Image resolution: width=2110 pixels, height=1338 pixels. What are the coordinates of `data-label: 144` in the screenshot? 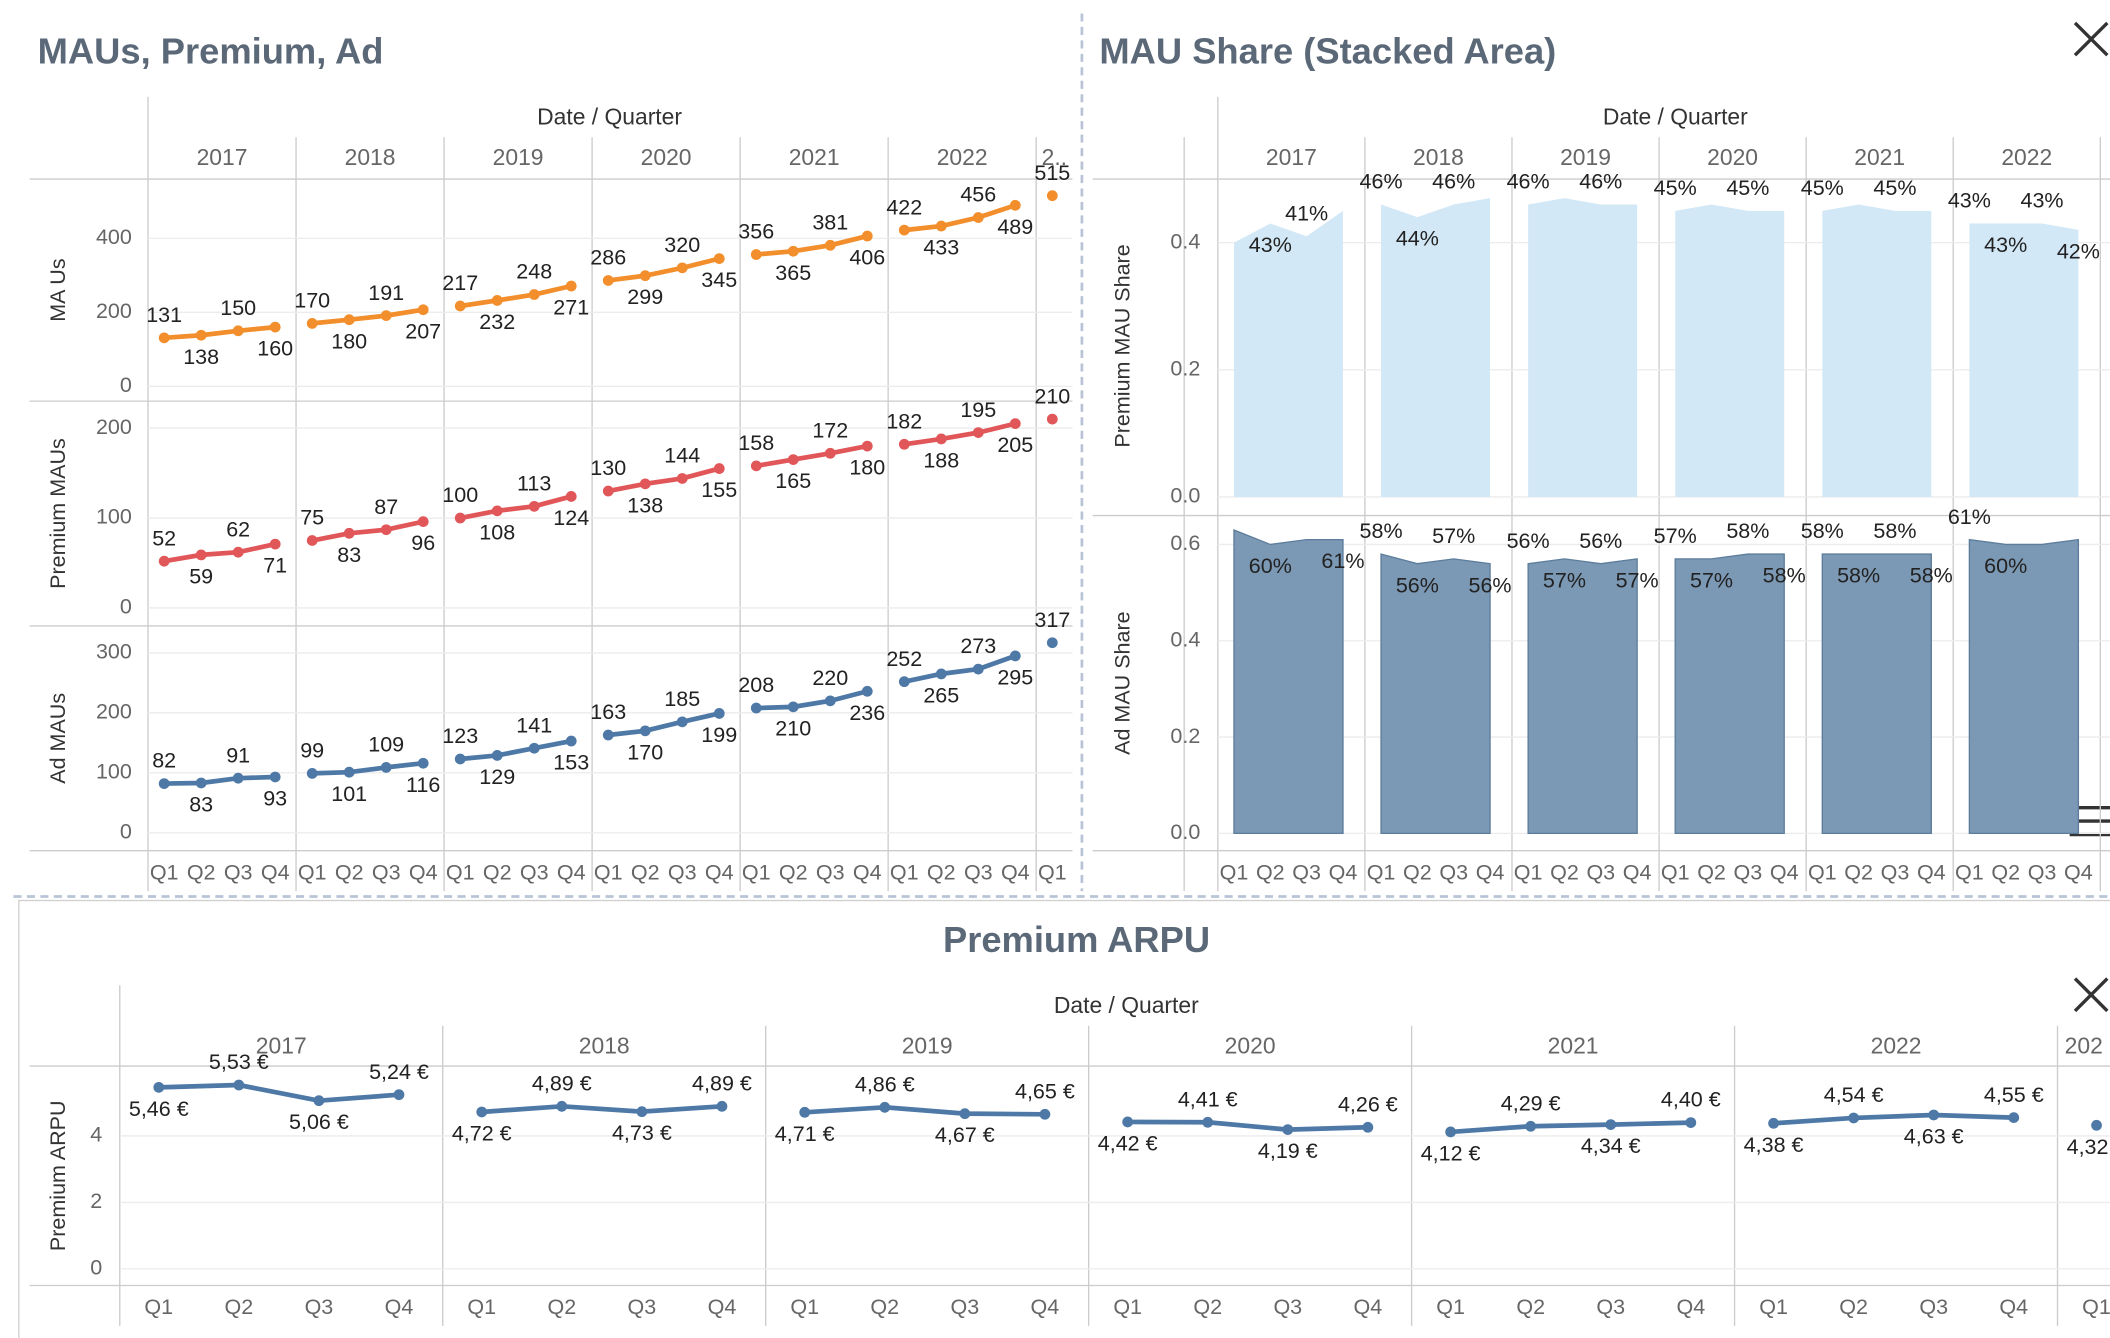 It's located at (682, 456).